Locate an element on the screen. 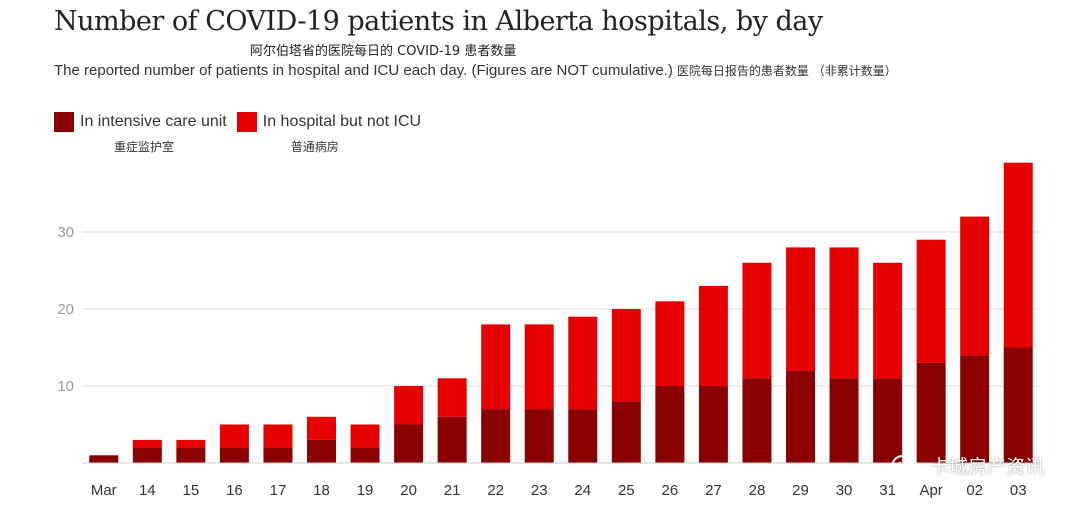  x-tick-label: Mar is located at coordinates (104, 490).